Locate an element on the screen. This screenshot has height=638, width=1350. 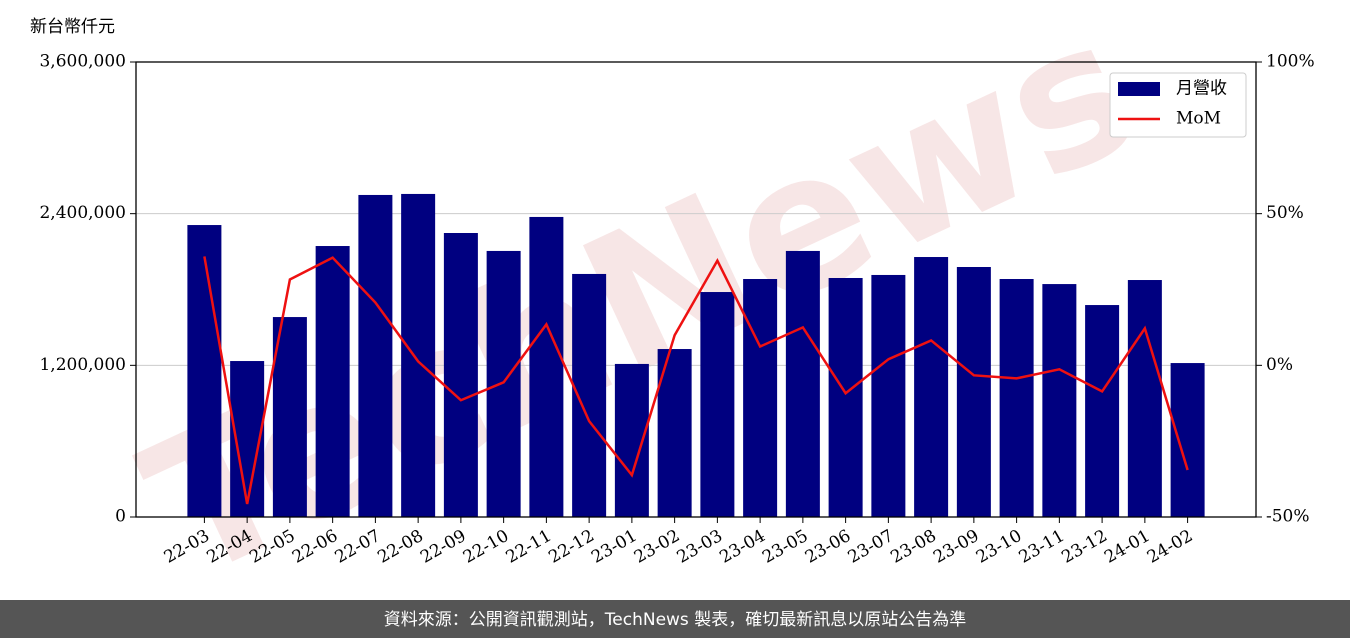
x-tick-label: 24-01 is located at coordinates (1127, 547).